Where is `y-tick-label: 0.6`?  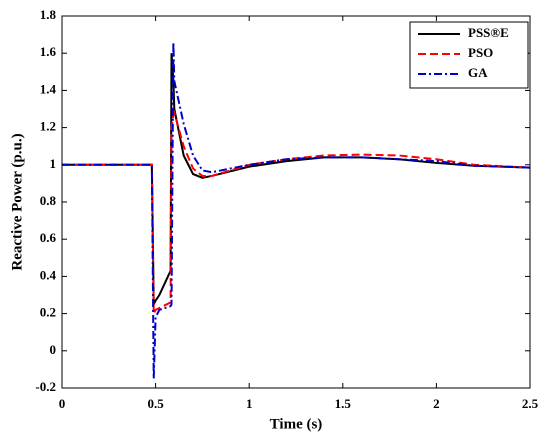 y-tick-label: 0.6 is located at coordinates (48, 237).